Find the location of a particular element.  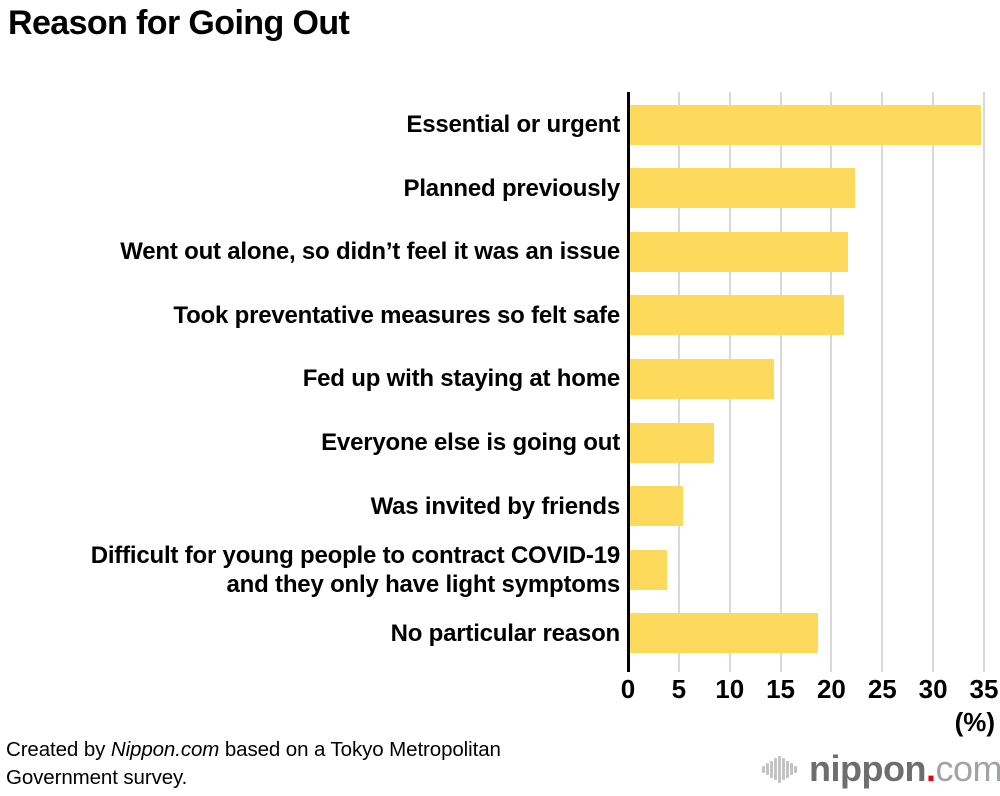

logo-tld: com is located at coordinates (967, 768).